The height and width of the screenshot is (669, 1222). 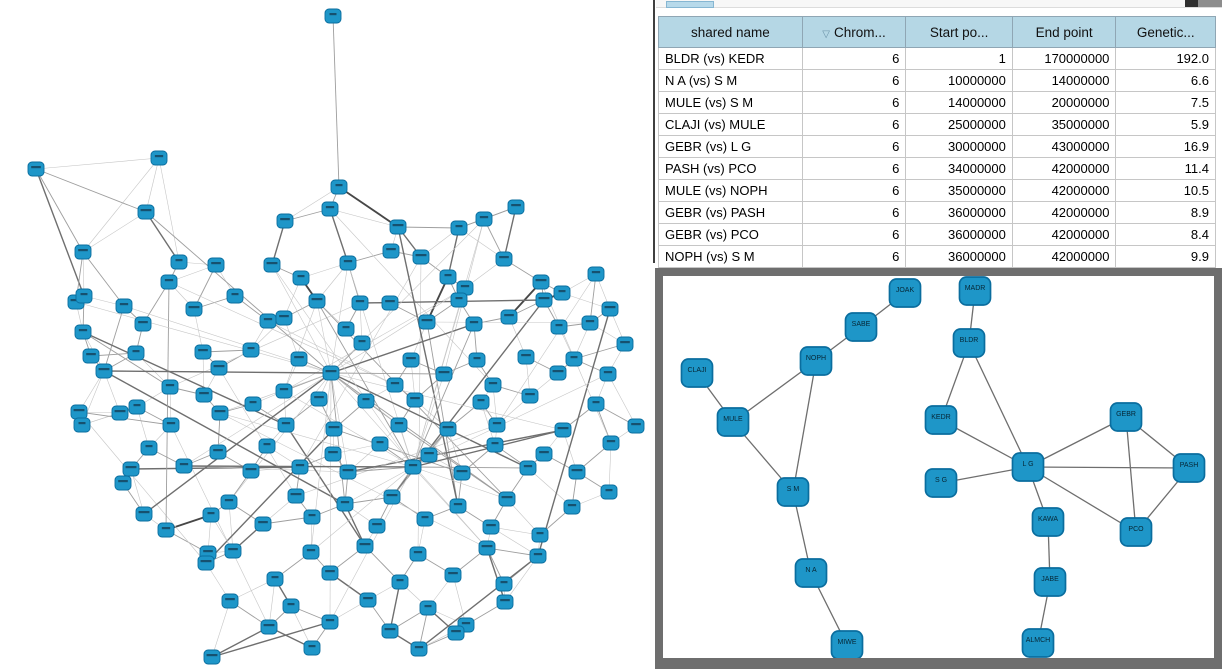 I want to click on horizontal-scrollbar, so click(x=939, y=4).